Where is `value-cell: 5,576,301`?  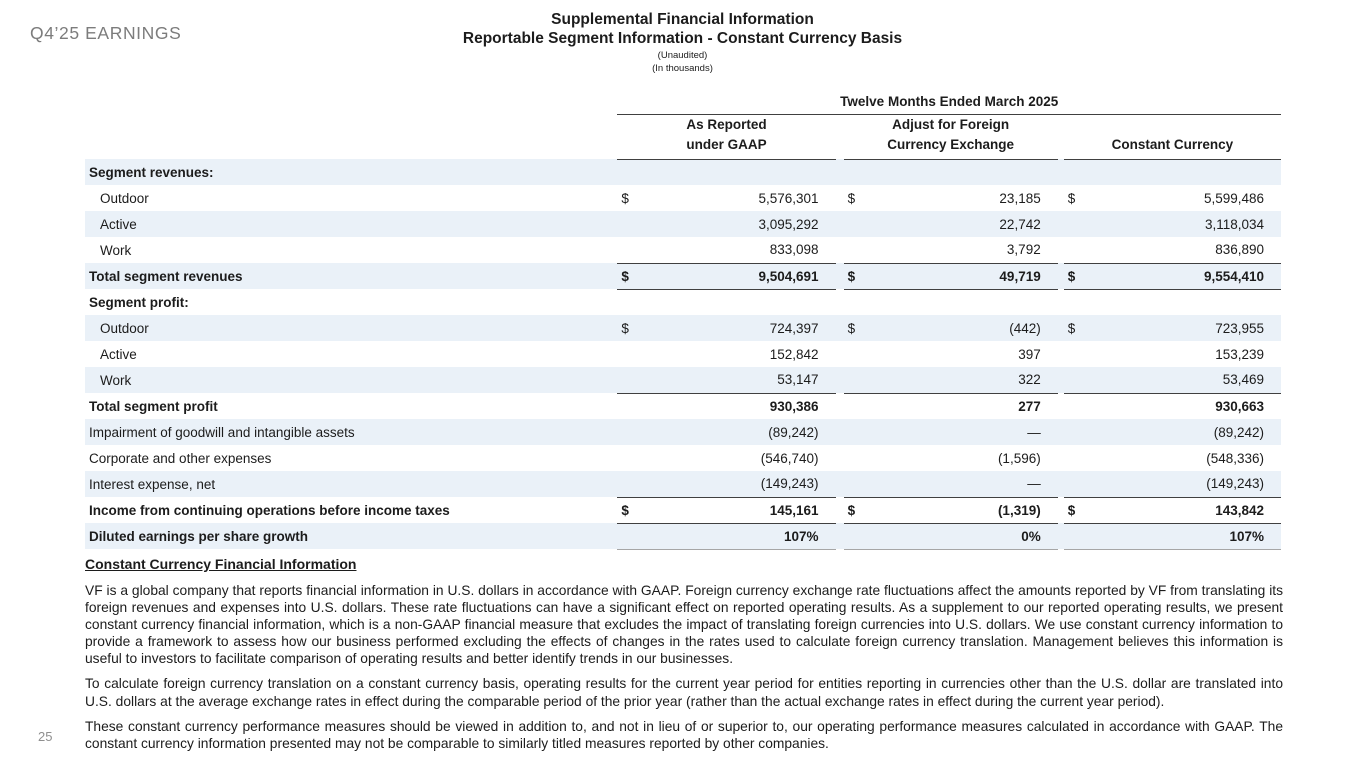 value-cell: 5,576,301 is located at coordinates (788, 198).